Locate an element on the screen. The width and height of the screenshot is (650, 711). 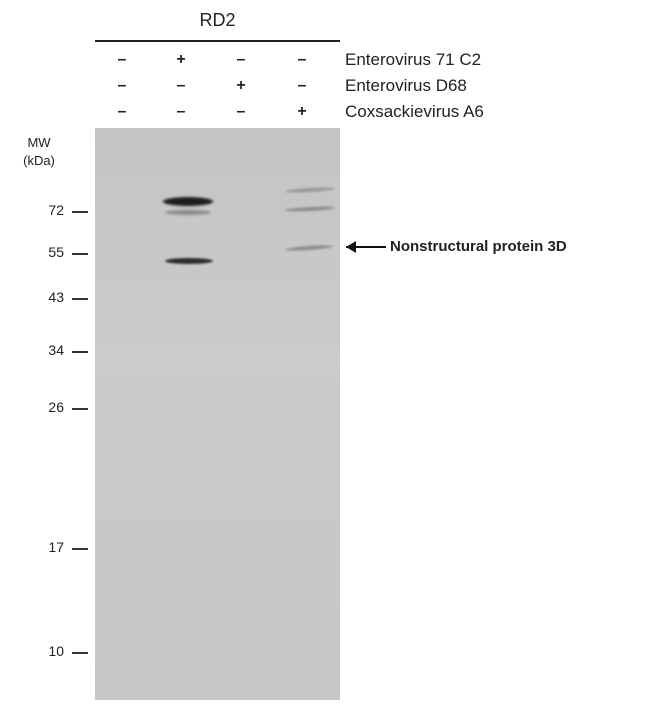
cell-line-label: RD2 is located at coordinates (217, 20).